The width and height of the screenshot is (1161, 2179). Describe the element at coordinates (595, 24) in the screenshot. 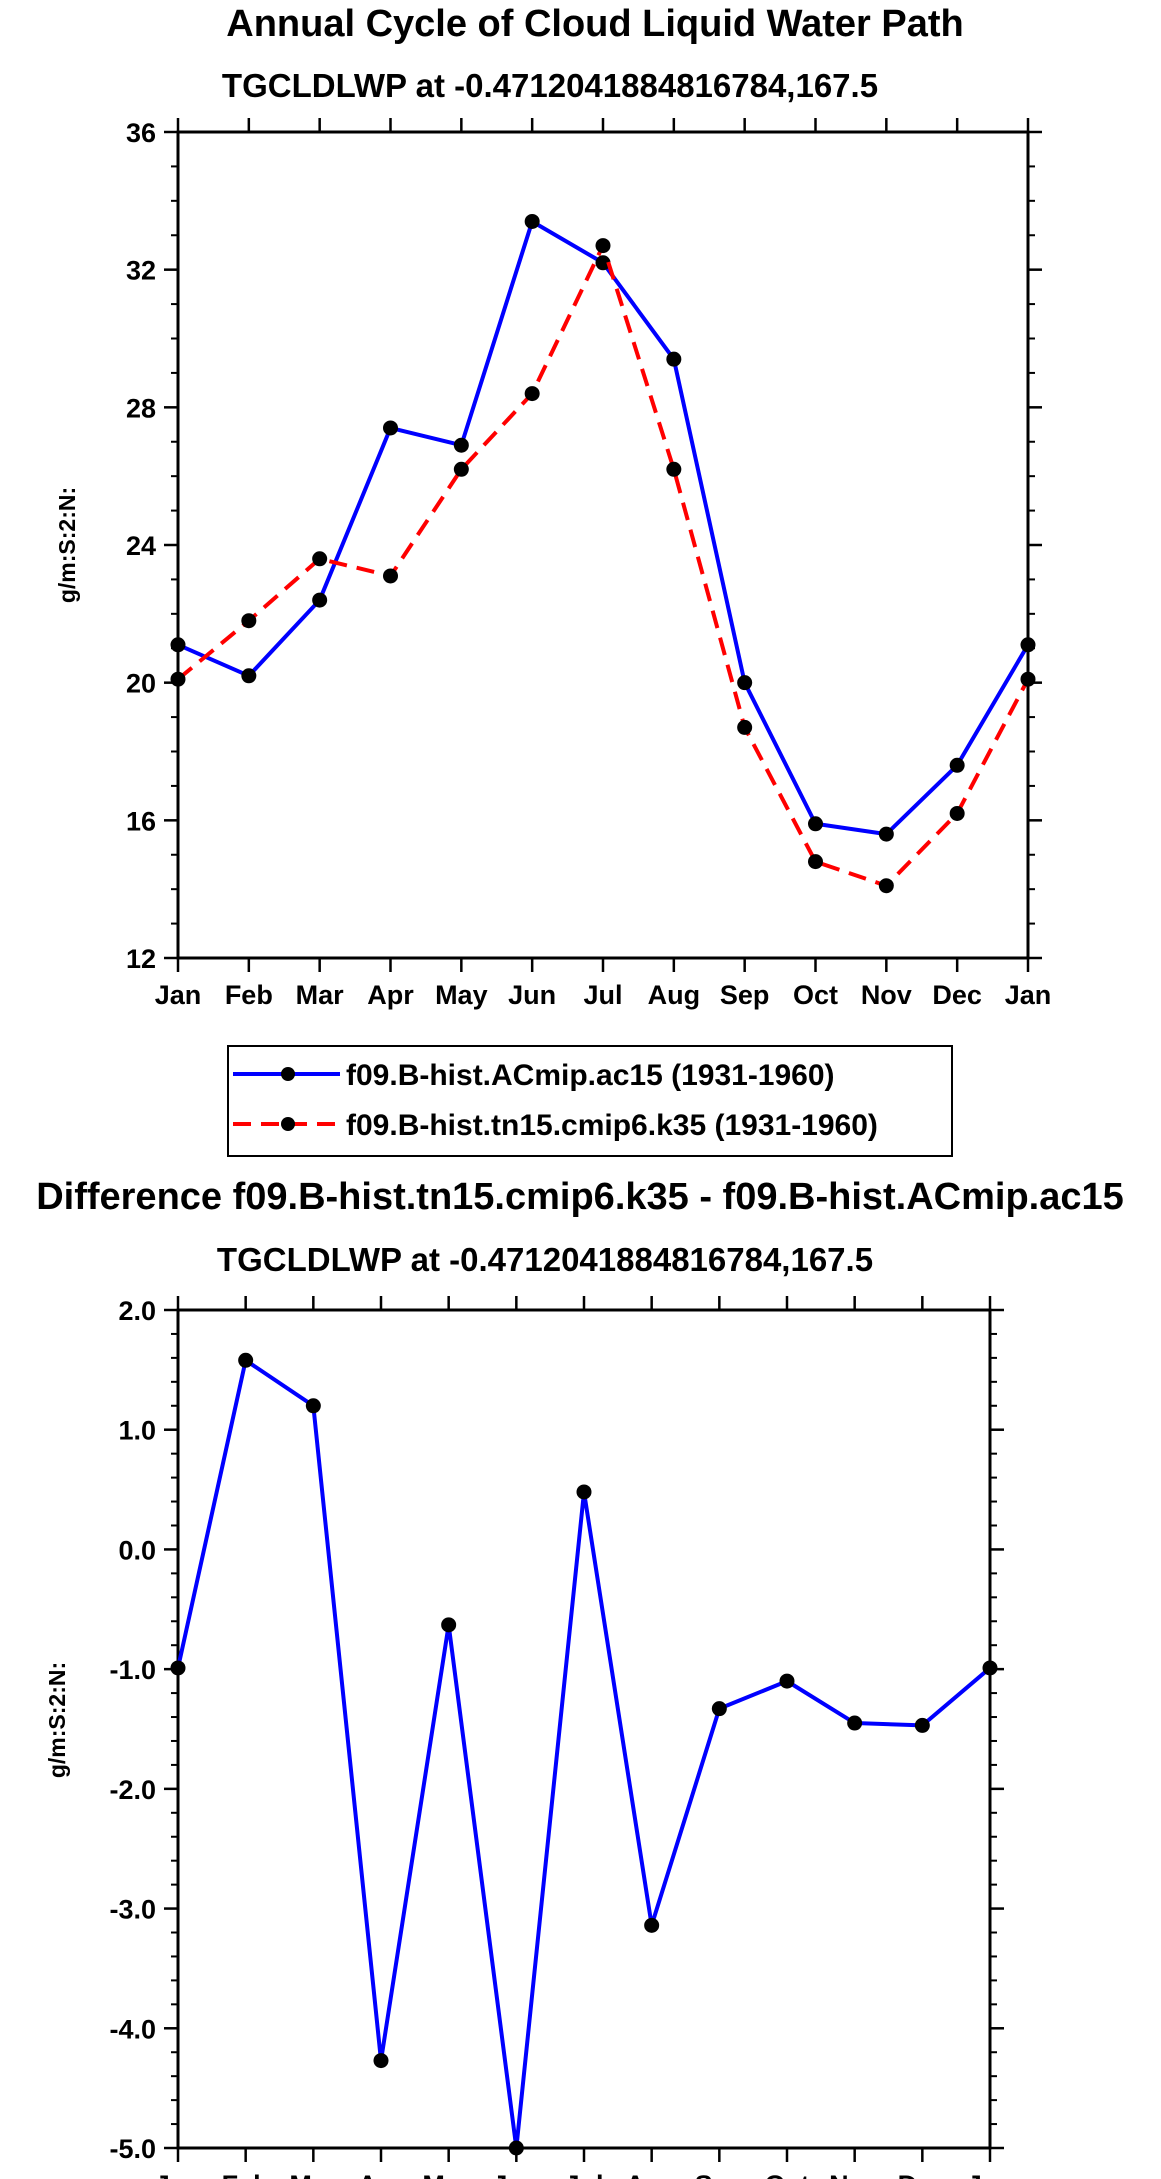

I see `chart1-title: Annual Cycle of Cloud Liquid Water Path` at that location.